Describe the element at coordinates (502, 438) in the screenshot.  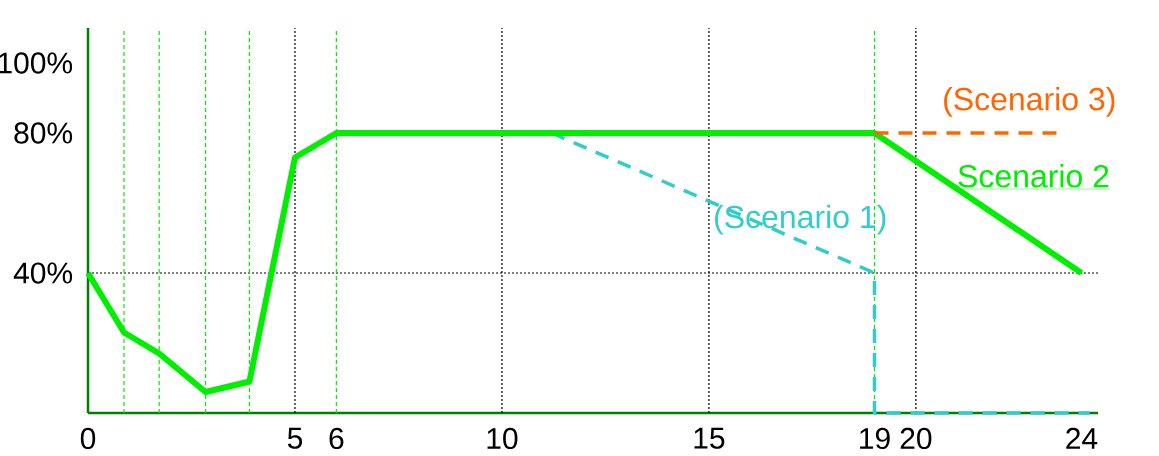
I see `x-tick-label: 10` at that location.